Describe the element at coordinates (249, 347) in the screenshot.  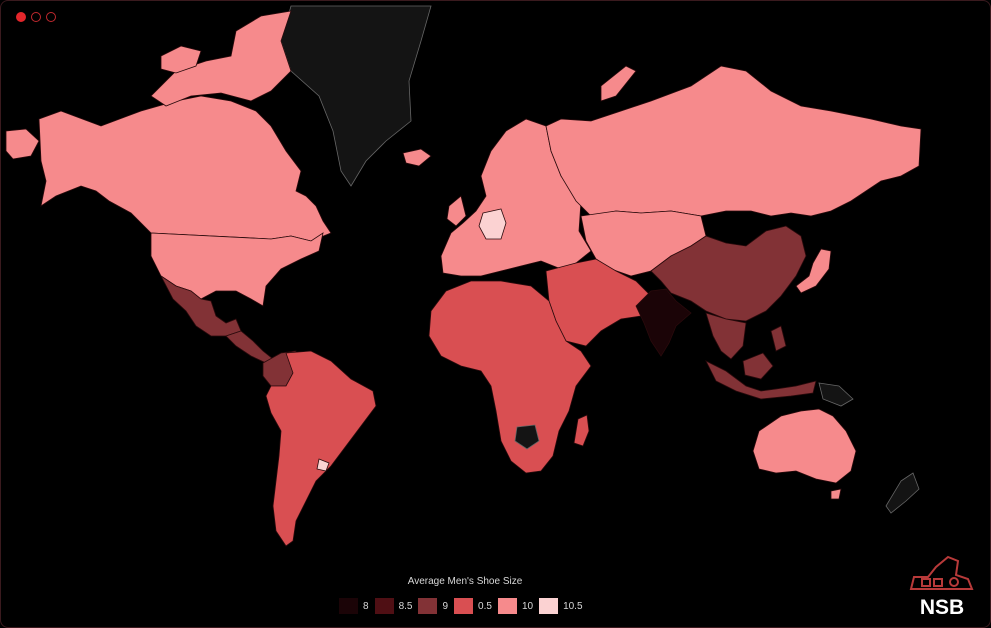
I see `region-central-america` at that location.